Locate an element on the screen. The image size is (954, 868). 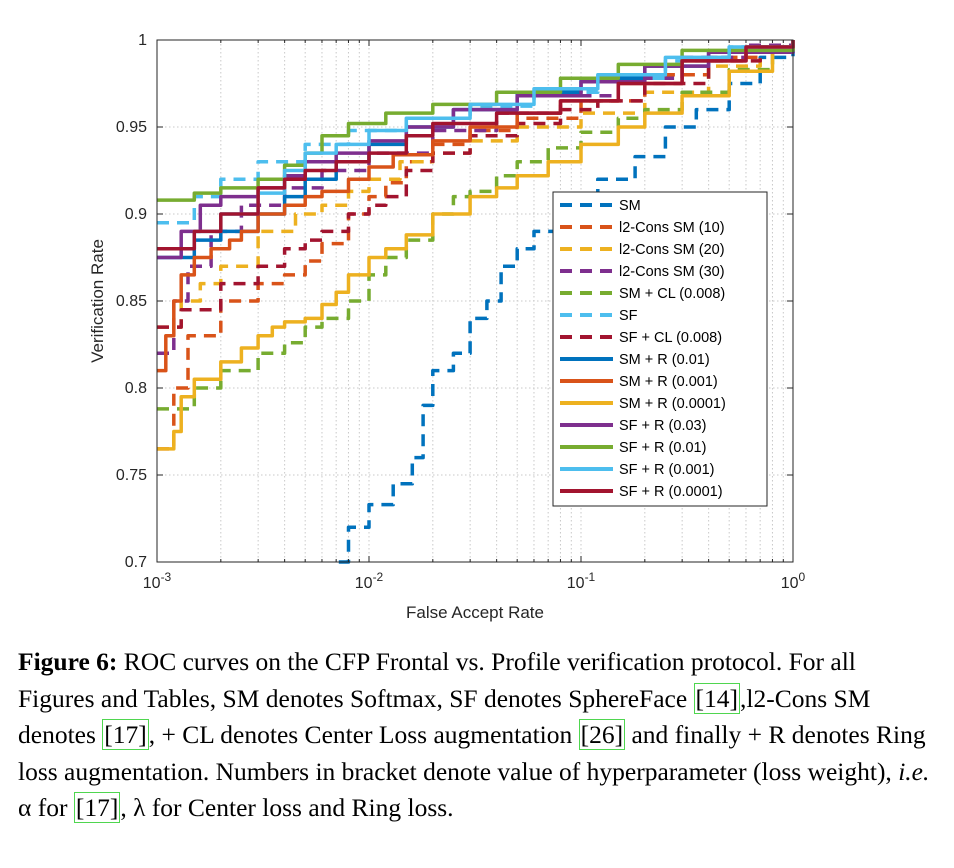
x-tick-label: 10⁰ is located at coordinates (793, 581).